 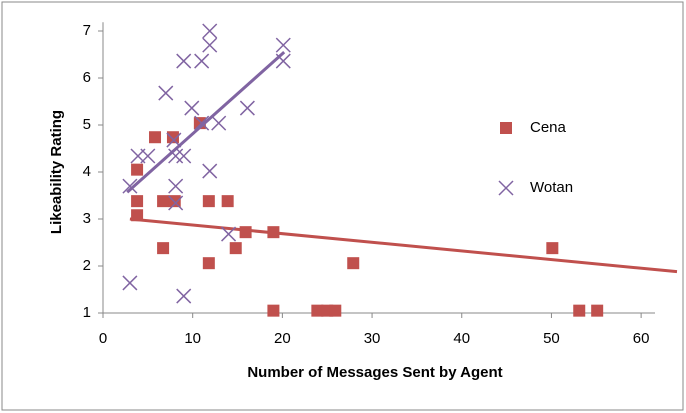 I want to click on x-tick-label: 60, so click(x=641, y=338).